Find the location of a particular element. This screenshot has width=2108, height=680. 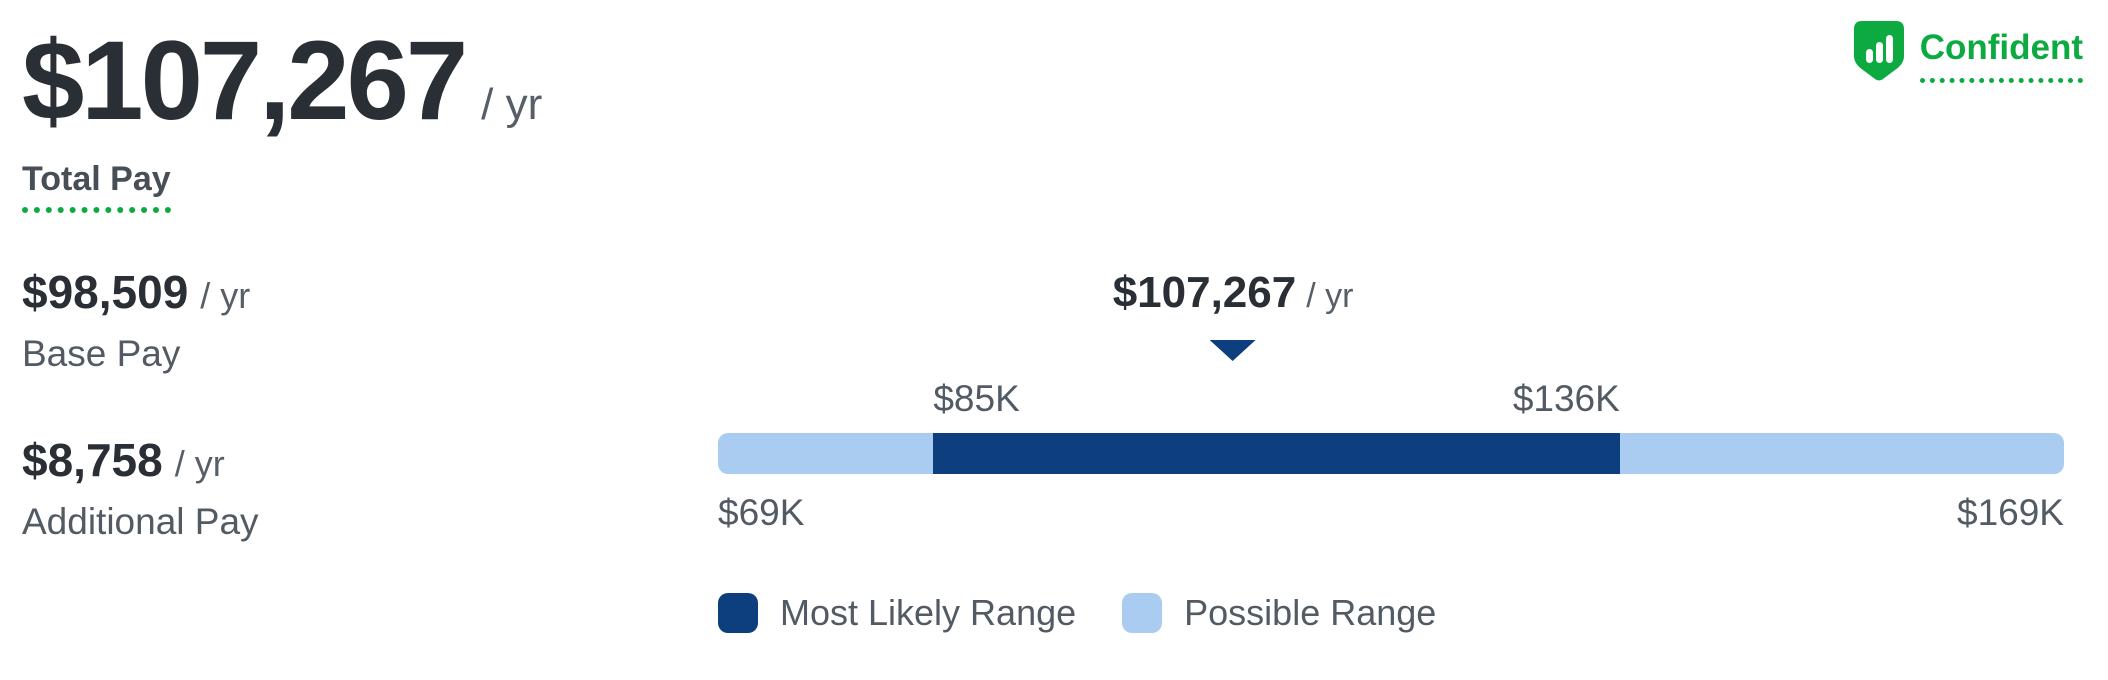

total-pay-amount: $107,267 is located at coordinates (245, 80).